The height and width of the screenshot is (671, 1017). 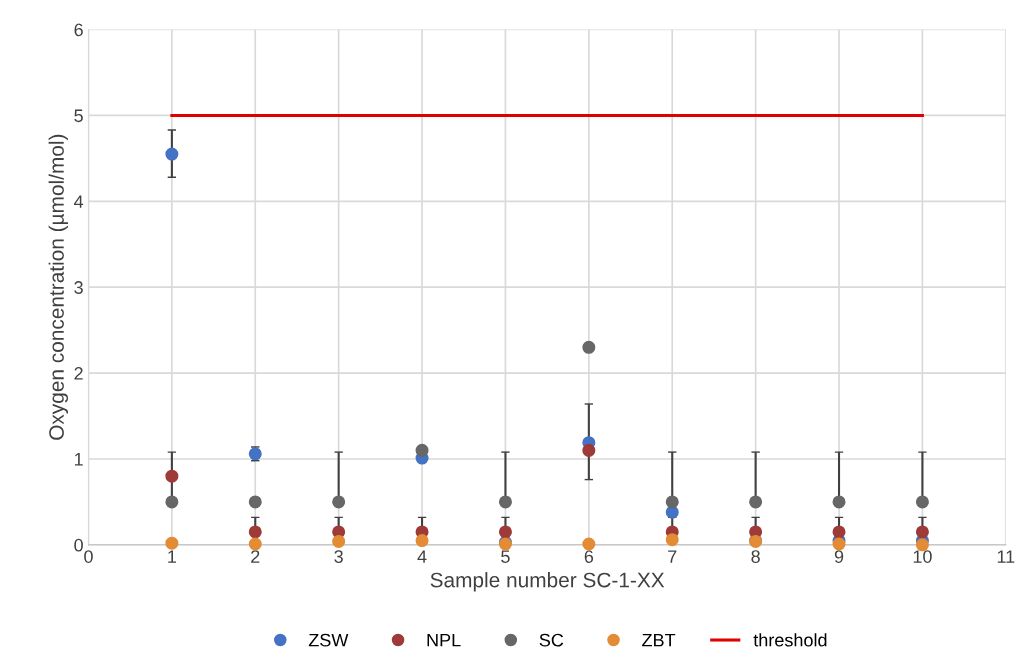 I want to click on x-tick-label: 8, so click(x=755, y=556).